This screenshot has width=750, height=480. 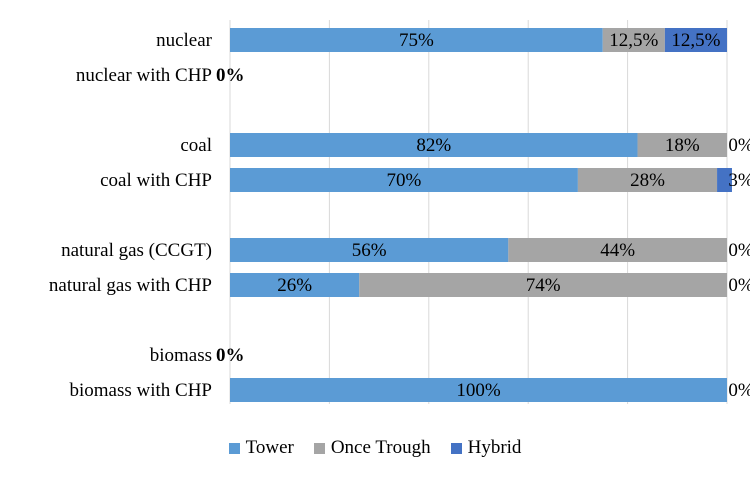 I want to click on category-label: biomass, so click(x=181, y=355).